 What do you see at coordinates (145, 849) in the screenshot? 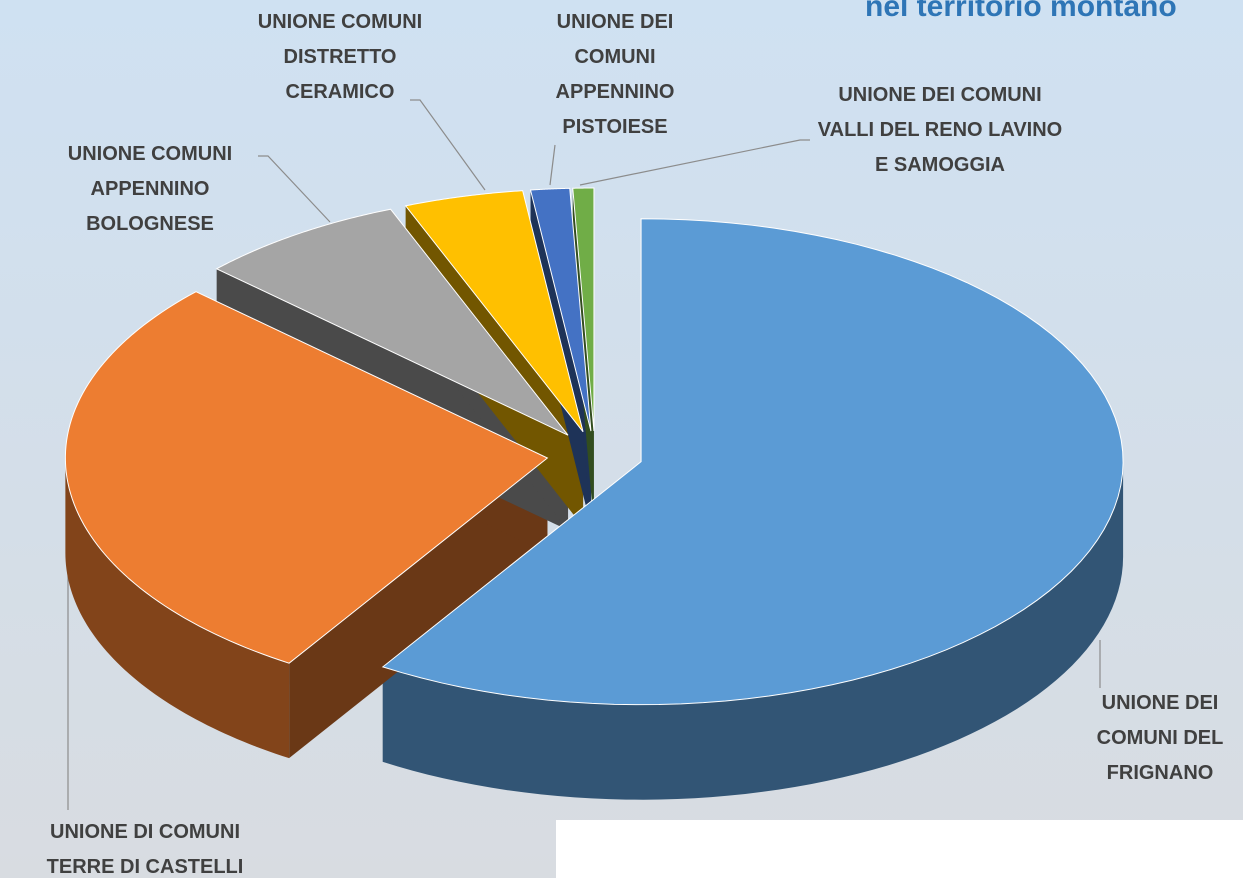
I see `slice-label: UNIONE DI COMUNI TERRE DI CASTELLI` at bounding box center [145, 849].